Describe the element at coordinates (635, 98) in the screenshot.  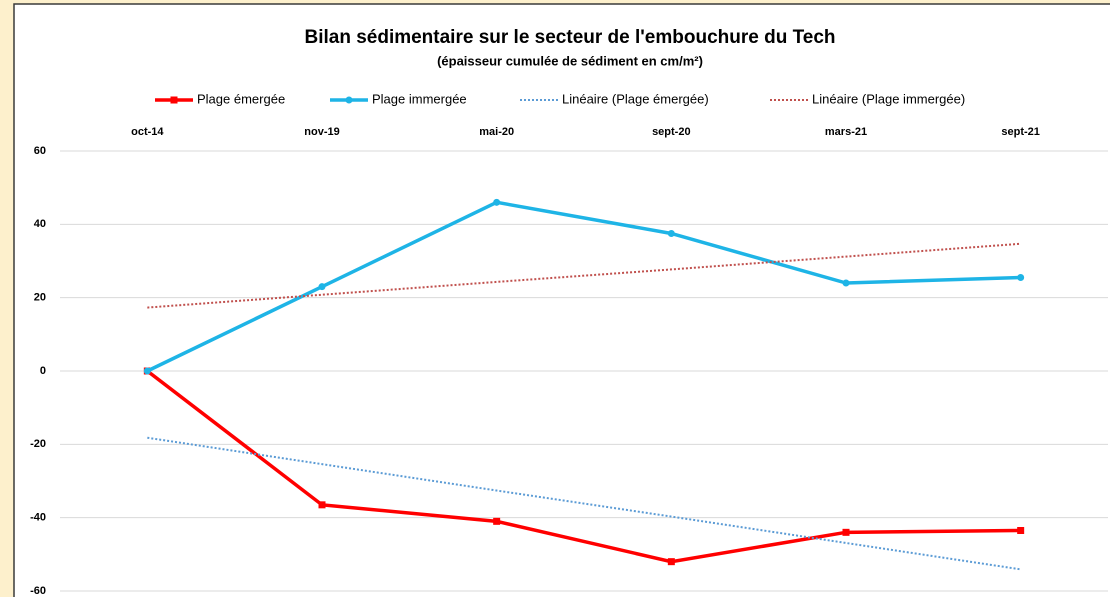
I see `legend-label: Linéaire (Plage émergée)` at that location.